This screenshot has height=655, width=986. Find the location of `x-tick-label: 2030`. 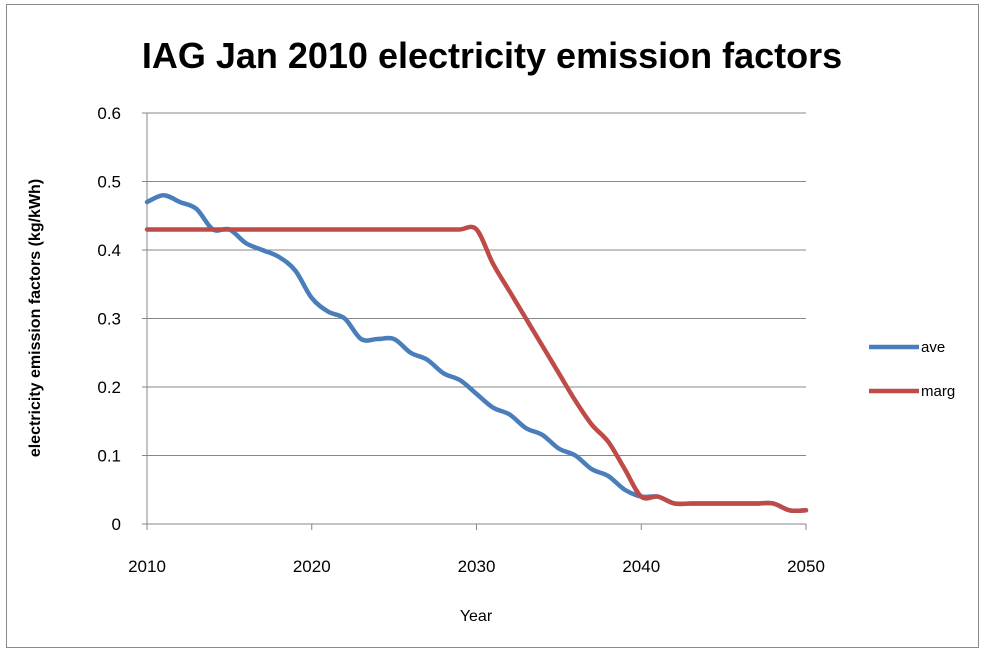

x-tick-label: 2030 is located at coordinates (477, 566).